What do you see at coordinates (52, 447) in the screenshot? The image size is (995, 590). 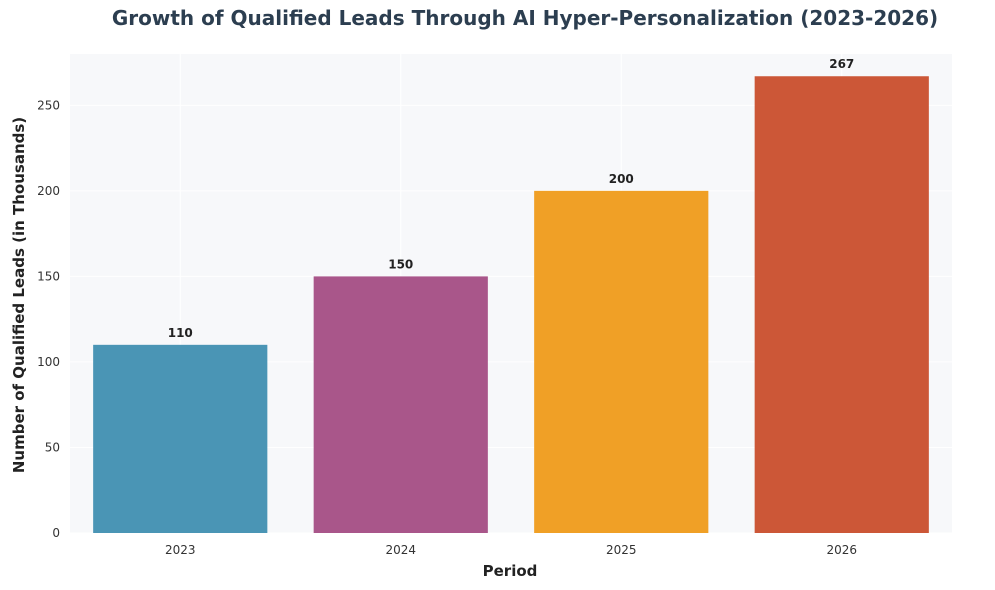 I see `y-tick-label-50: 50` at bounding box center [52, 447].